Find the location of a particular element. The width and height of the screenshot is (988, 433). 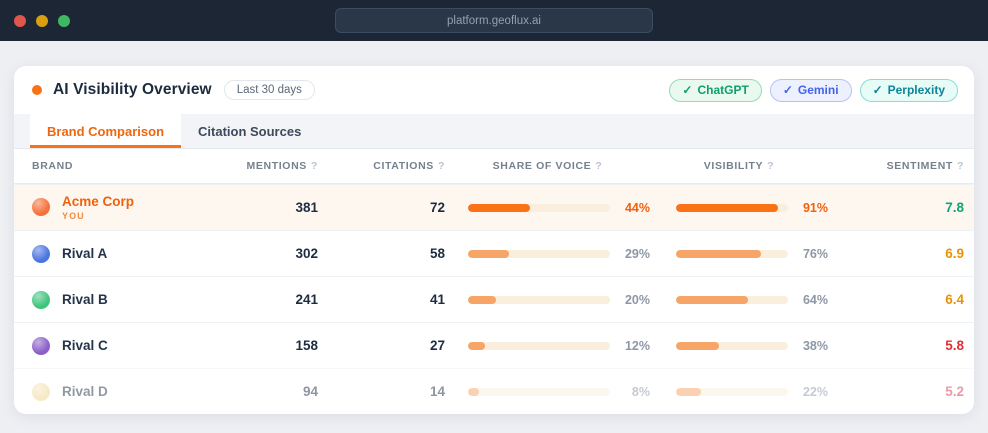

tab-bar: Brand Comparison Citation Sources is located at coordinates (494, 131).